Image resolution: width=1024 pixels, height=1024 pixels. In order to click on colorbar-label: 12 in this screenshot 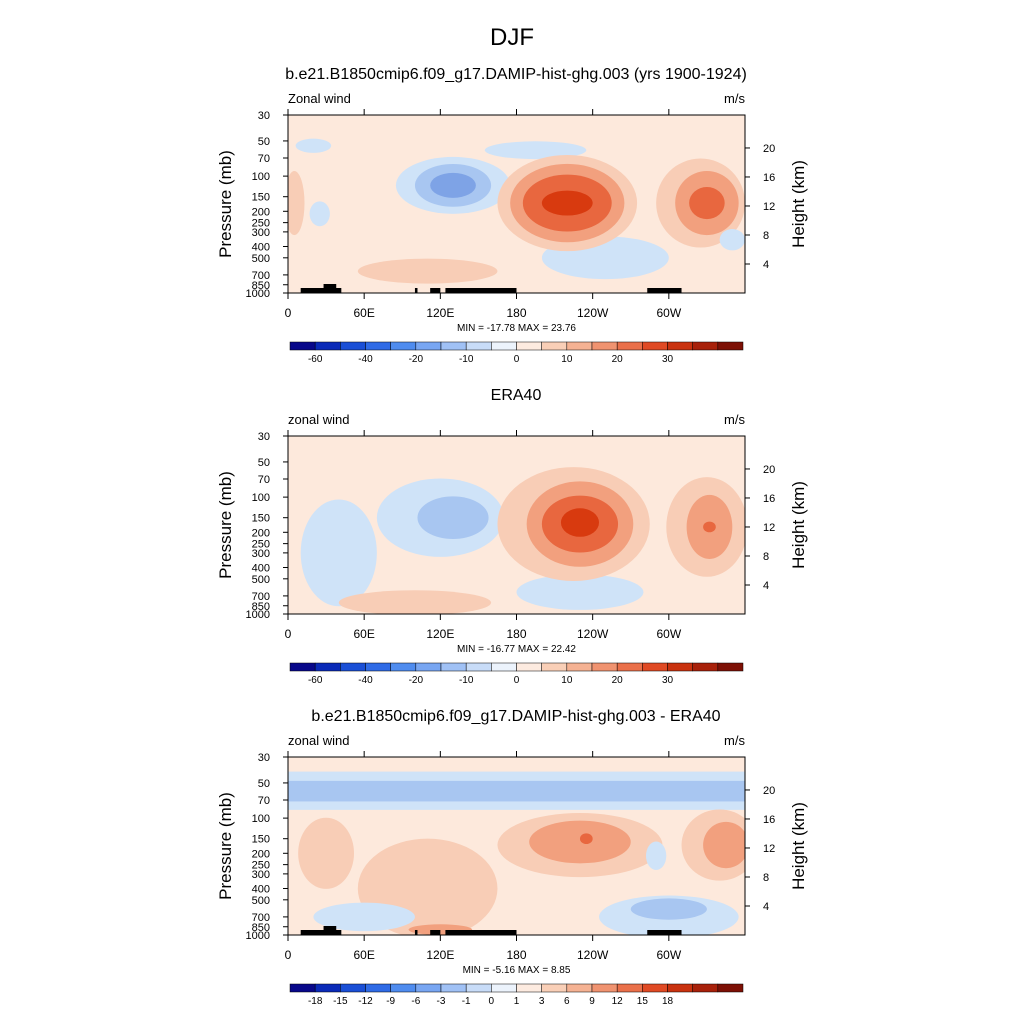, I will do `click(618, 1001)`.